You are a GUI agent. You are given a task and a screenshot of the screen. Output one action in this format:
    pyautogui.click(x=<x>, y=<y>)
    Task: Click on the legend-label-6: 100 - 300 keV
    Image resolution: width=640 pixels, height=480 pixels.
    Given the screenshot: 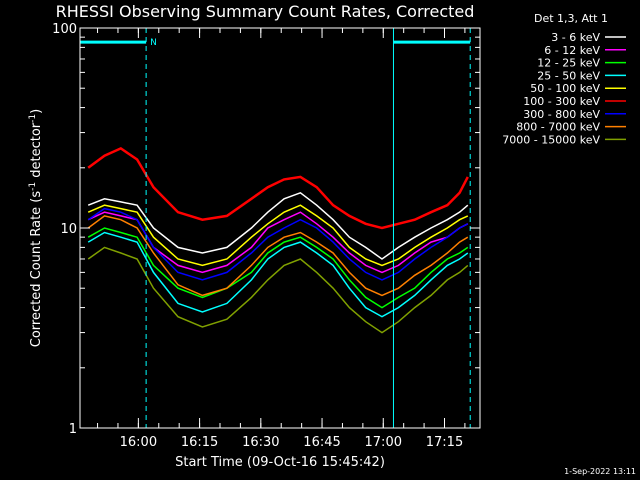 What is the action you would take?
    pyautogui.click(x=561, y=101)
    